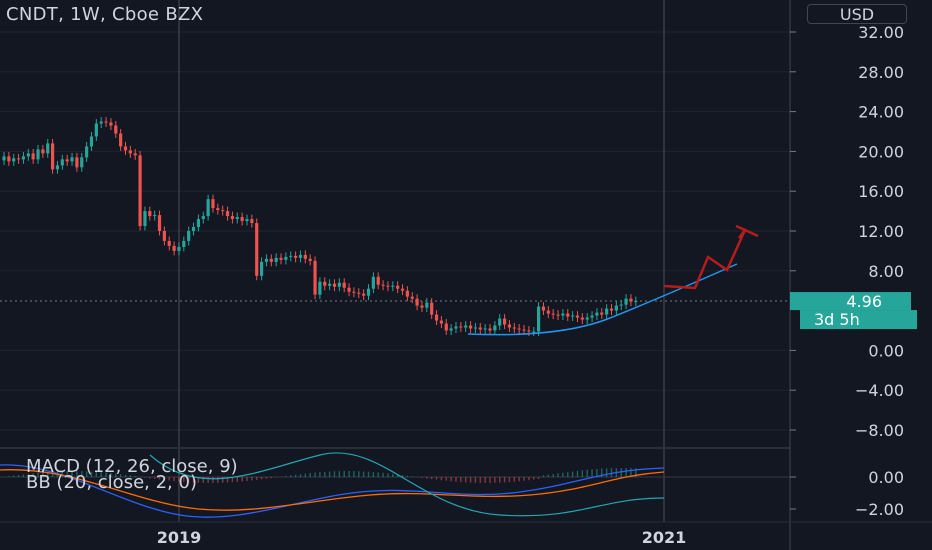 The image size is (932, 550). I want to click on macd-tick-label: −2.00, so click(879, 509).